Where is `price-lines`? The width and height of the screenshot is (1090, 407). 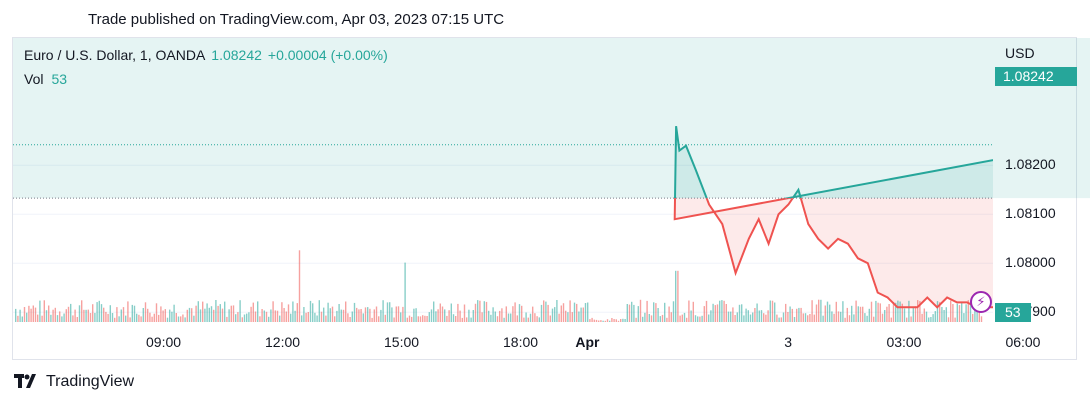 price-lines is located at coordinates (833, 217).